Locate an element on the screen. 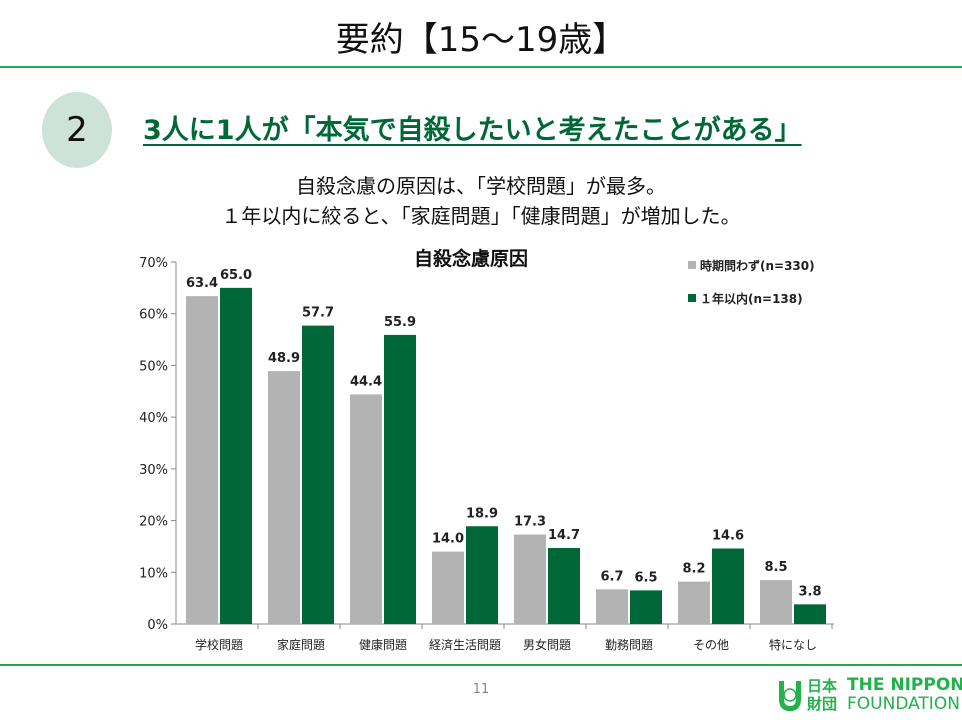 This screenshot has height=720, width=962. data-label: 3.8 is located at coordinates (809, 591).